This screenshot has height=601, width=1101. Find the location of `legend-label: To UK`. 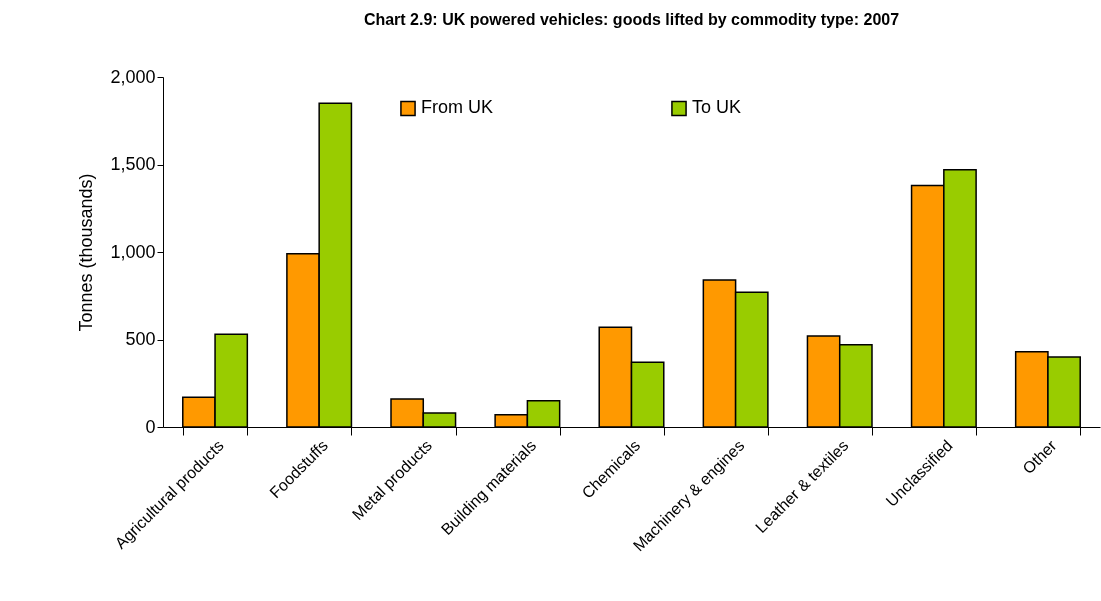

legend-label: To UK is located at coordinates (717, 107).